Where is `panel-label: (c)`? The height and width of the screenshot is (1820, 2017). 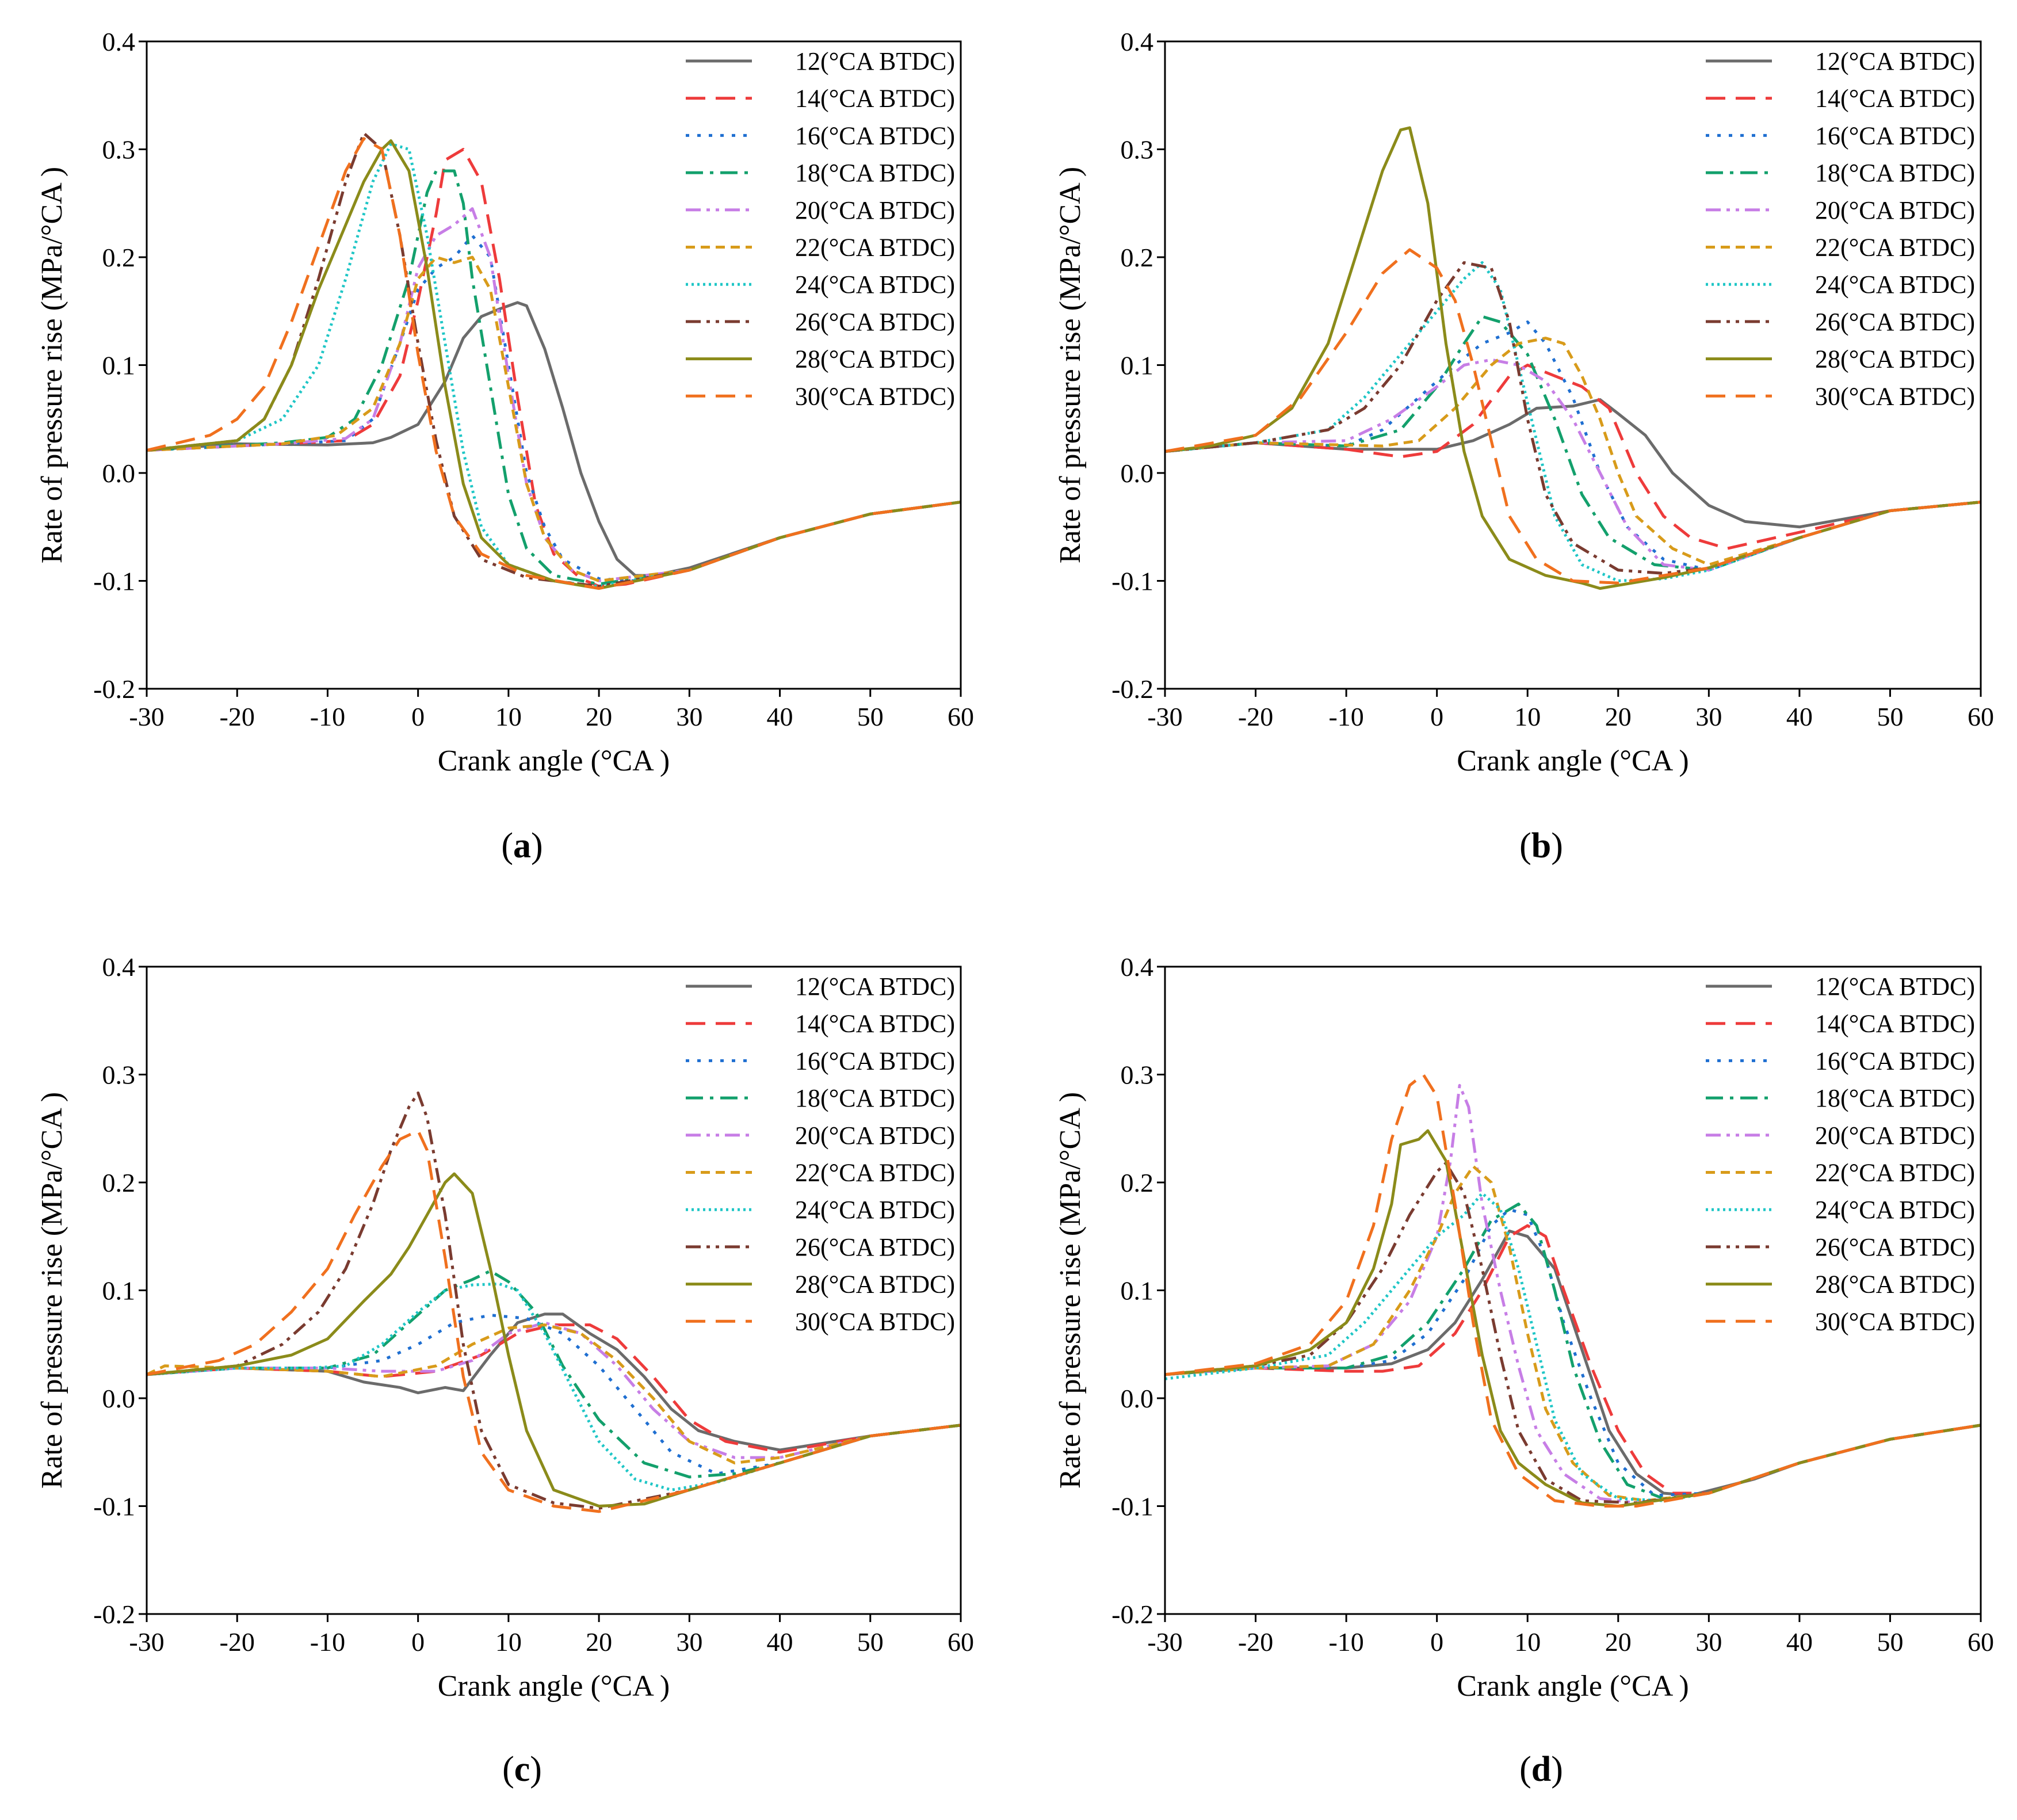 panel-label: (c) is located at coordinates (522, 1770).